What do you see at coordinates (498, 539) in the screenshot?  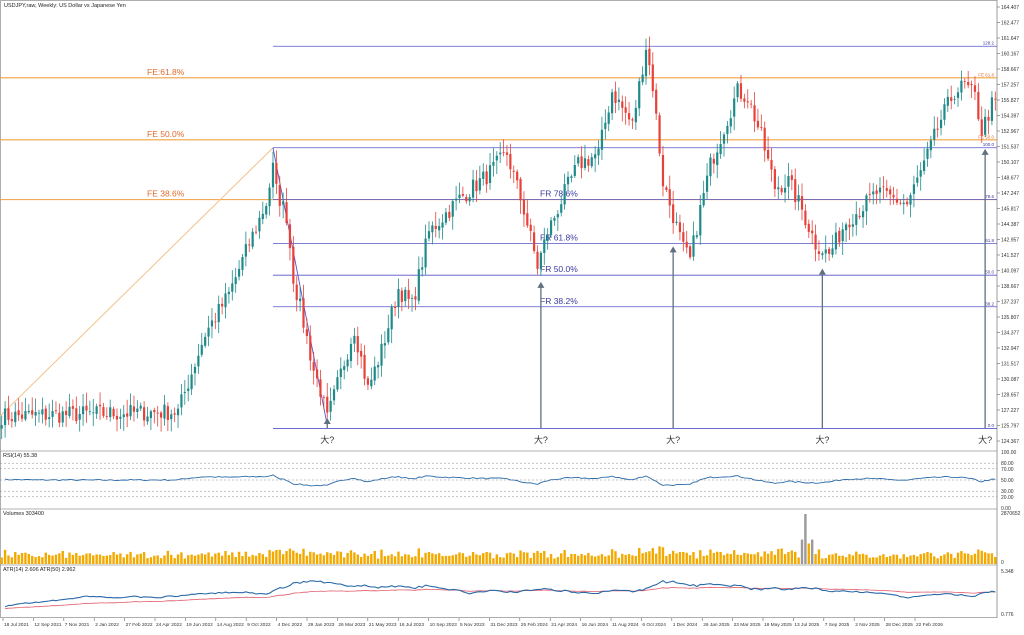 I see `volume-panel` at bounding box center [498, 539].